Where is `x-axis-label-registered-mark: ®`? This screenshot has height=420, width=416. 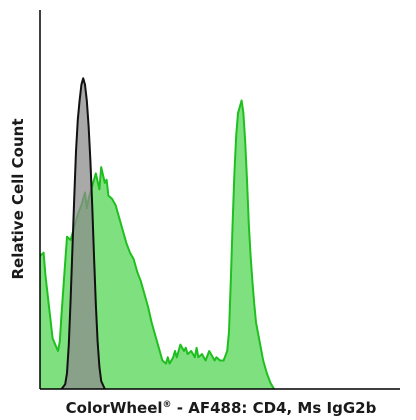 x-axis-label-registered-mark: ® is located at coordinates (167, 405).